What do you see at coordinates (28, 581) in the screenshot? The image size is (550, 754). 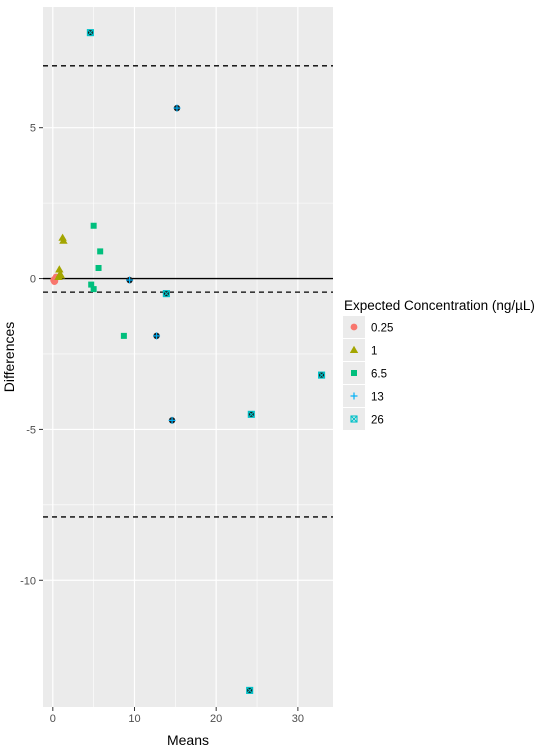 I see `y-tick-label: -10` at bounding box center [28, 581].